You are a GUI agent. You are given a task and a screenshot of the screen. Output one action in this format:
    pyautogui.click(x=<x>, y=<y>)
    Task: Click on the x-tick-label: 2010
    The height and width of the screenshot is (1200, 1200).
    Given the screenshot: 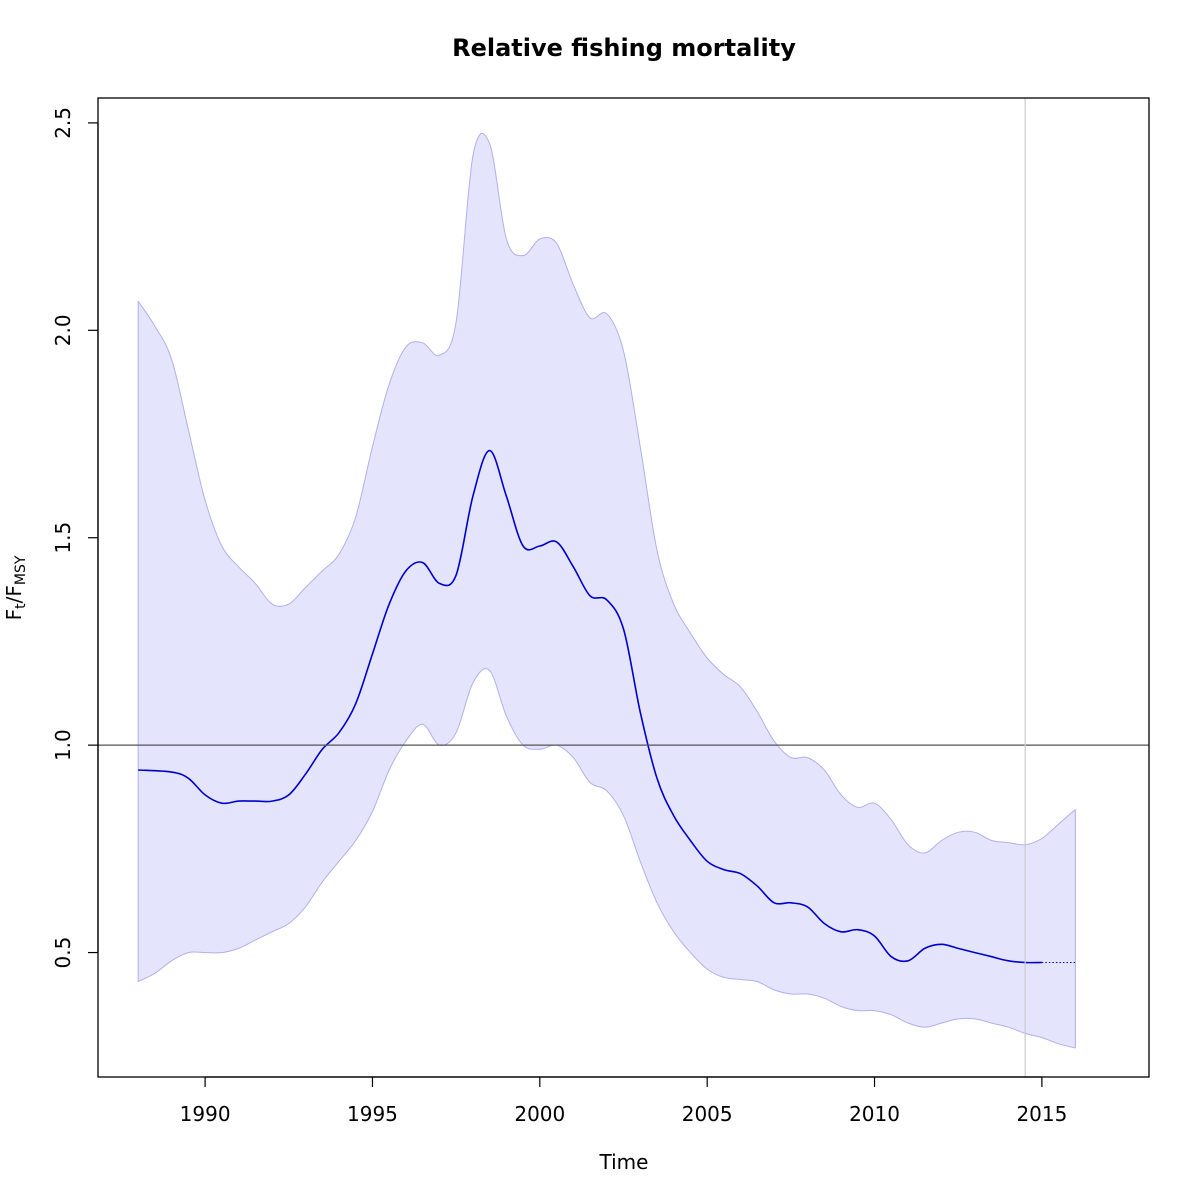 What is the action you would take?
    pyautogui.click(x=874, y=1114)
    